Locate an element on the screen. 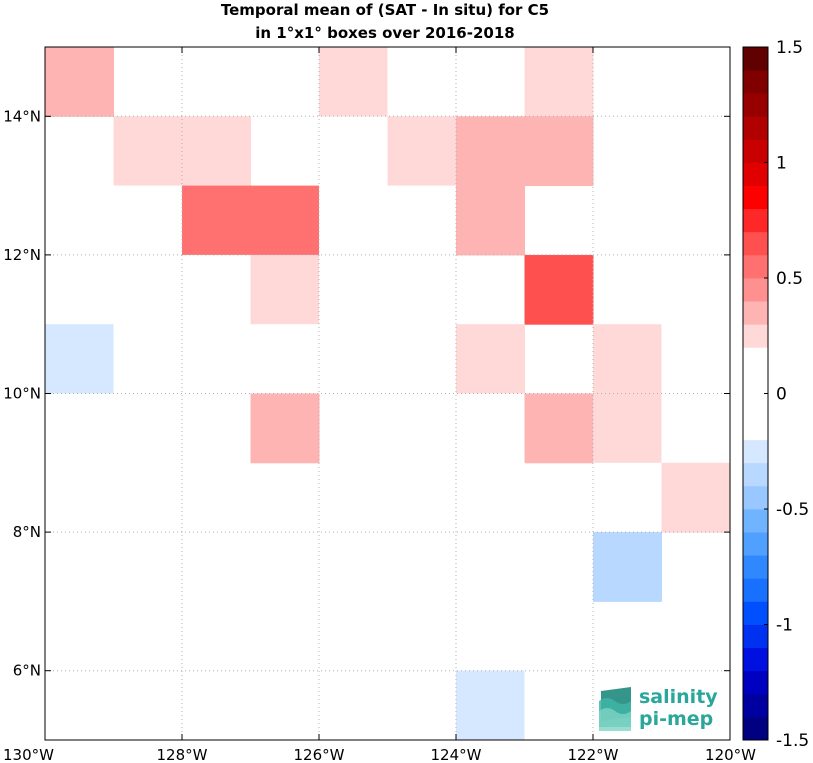 This screenshot has width=813, height=763. colorbar-tick-label: -0.5 is located at coordinates (792, 510).